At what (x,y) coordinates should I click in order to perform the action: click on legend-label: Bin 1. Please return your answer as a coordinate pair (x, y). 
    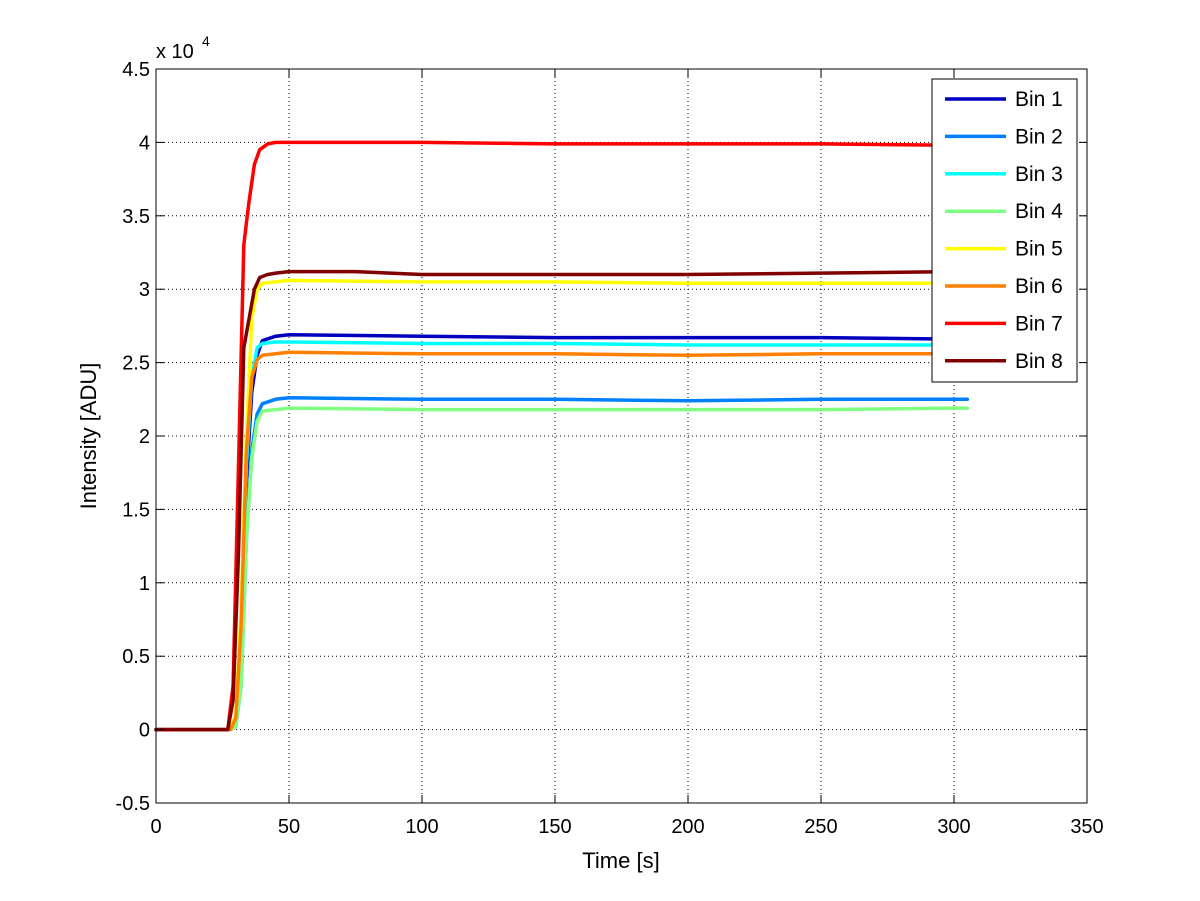
    Looking at the image, I should click on (1039, 99).